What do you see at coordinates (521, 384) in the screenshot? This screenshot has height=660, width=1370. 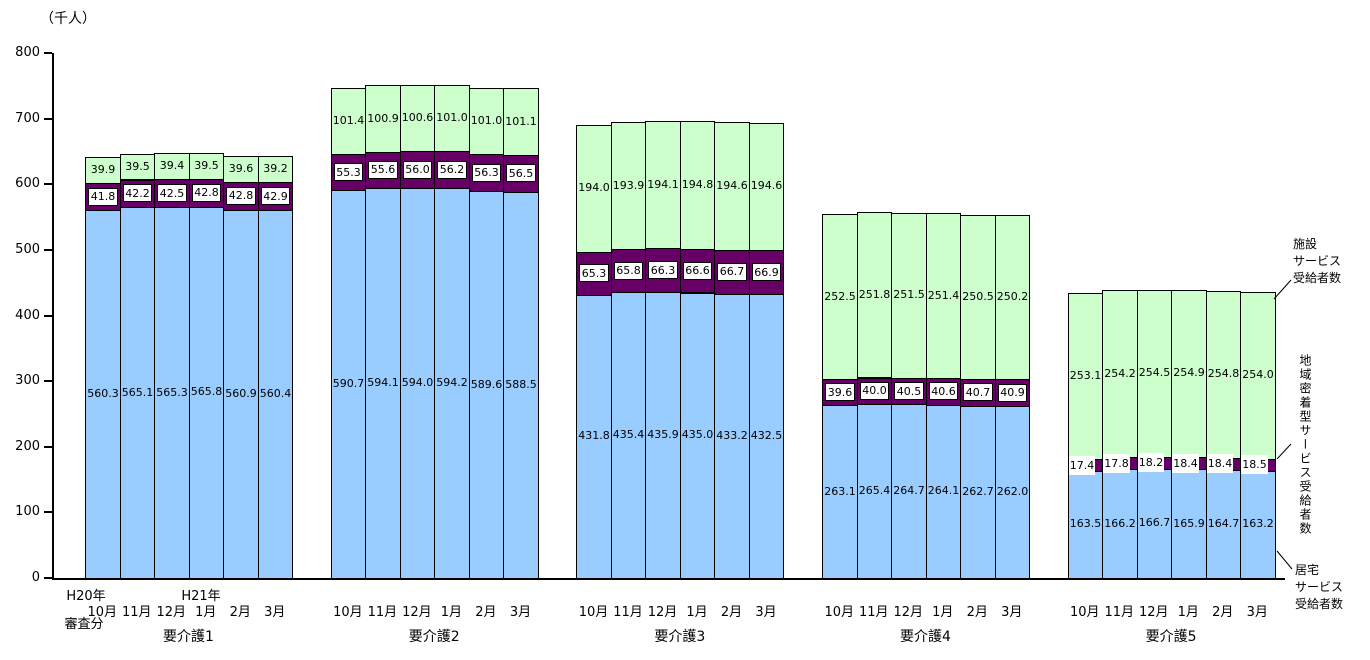 I see `bar-value-home: 588.5` at bounding box center [521, 384].